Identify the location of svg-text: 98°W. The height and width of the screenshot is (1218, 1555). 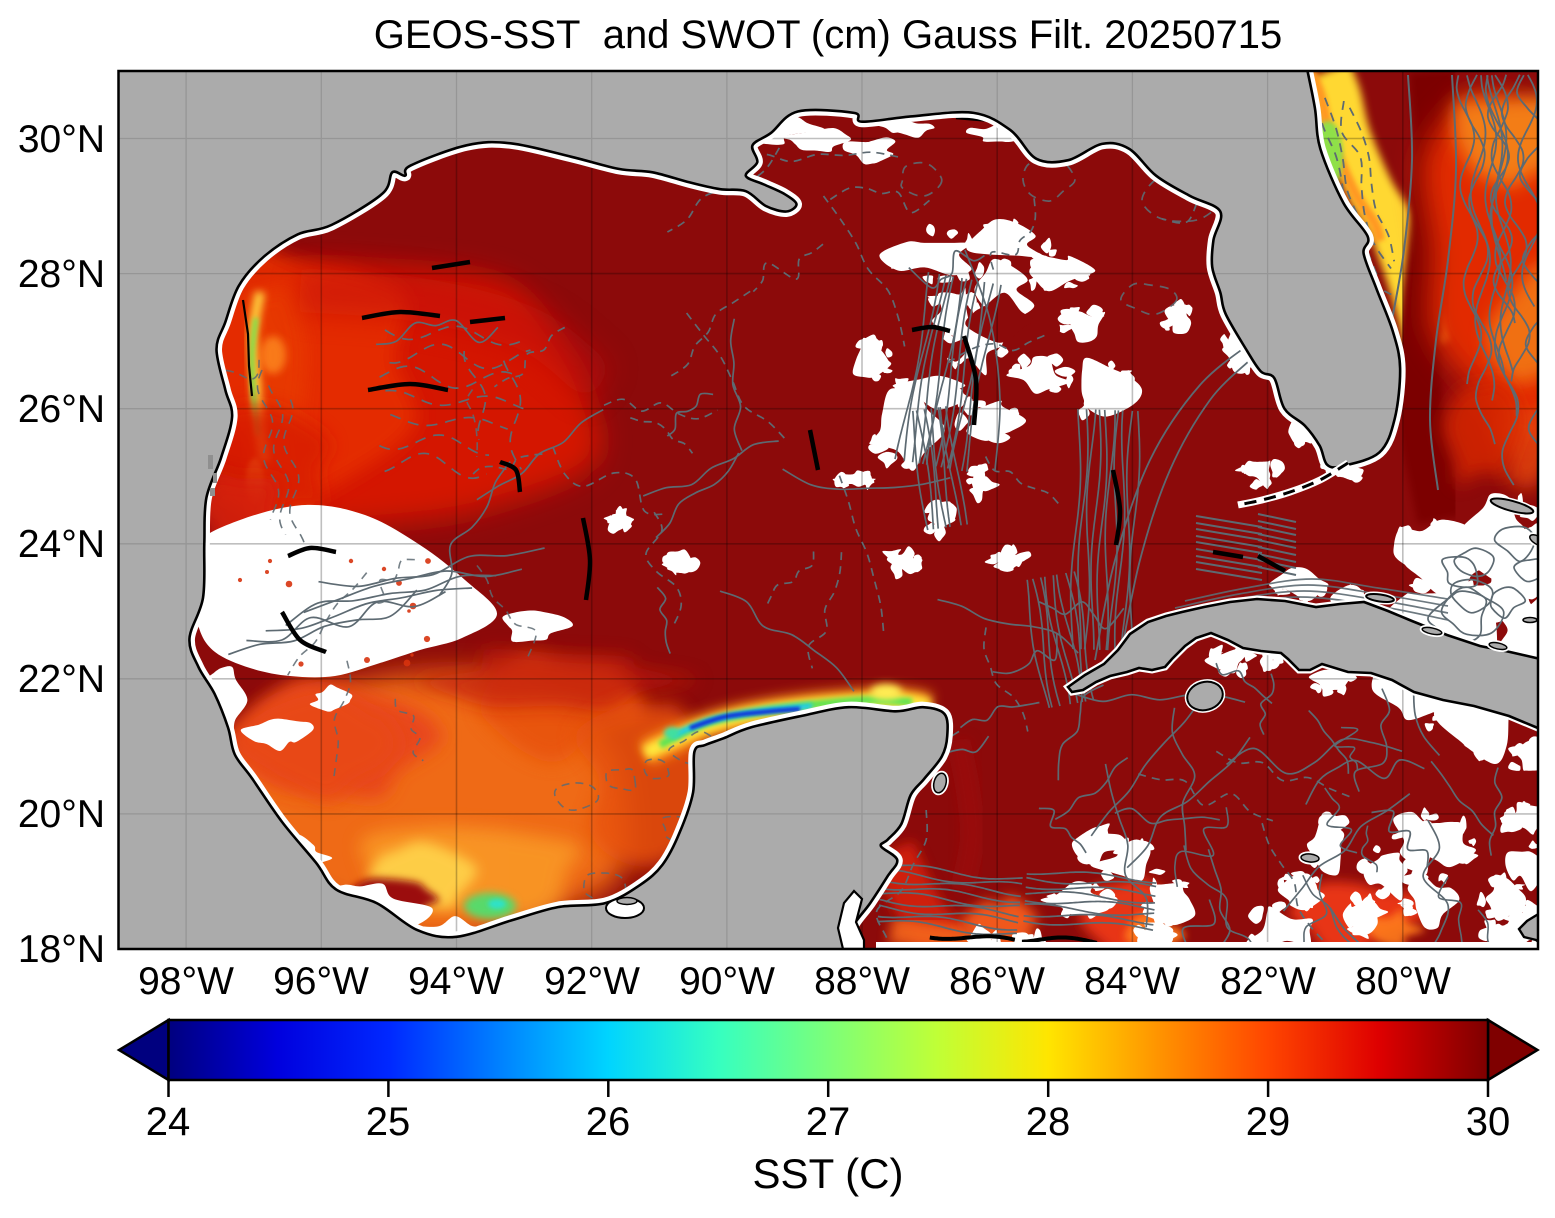
(186, 981).